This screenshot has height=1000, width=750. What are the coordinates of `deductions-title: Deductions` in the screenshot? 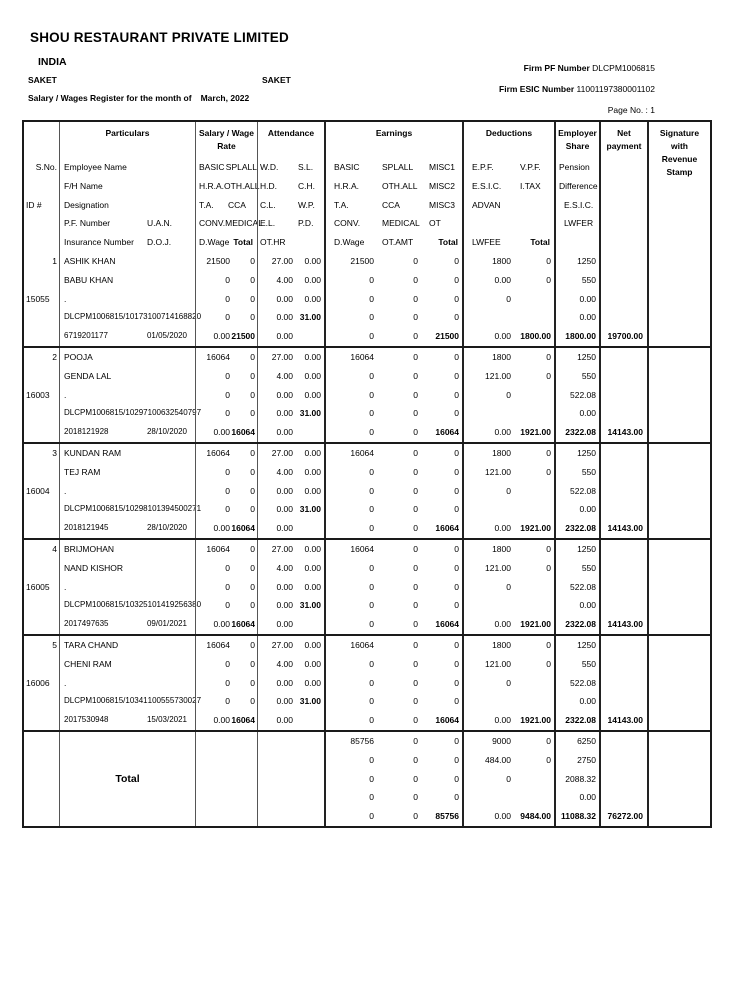 It's located at (509, 133).